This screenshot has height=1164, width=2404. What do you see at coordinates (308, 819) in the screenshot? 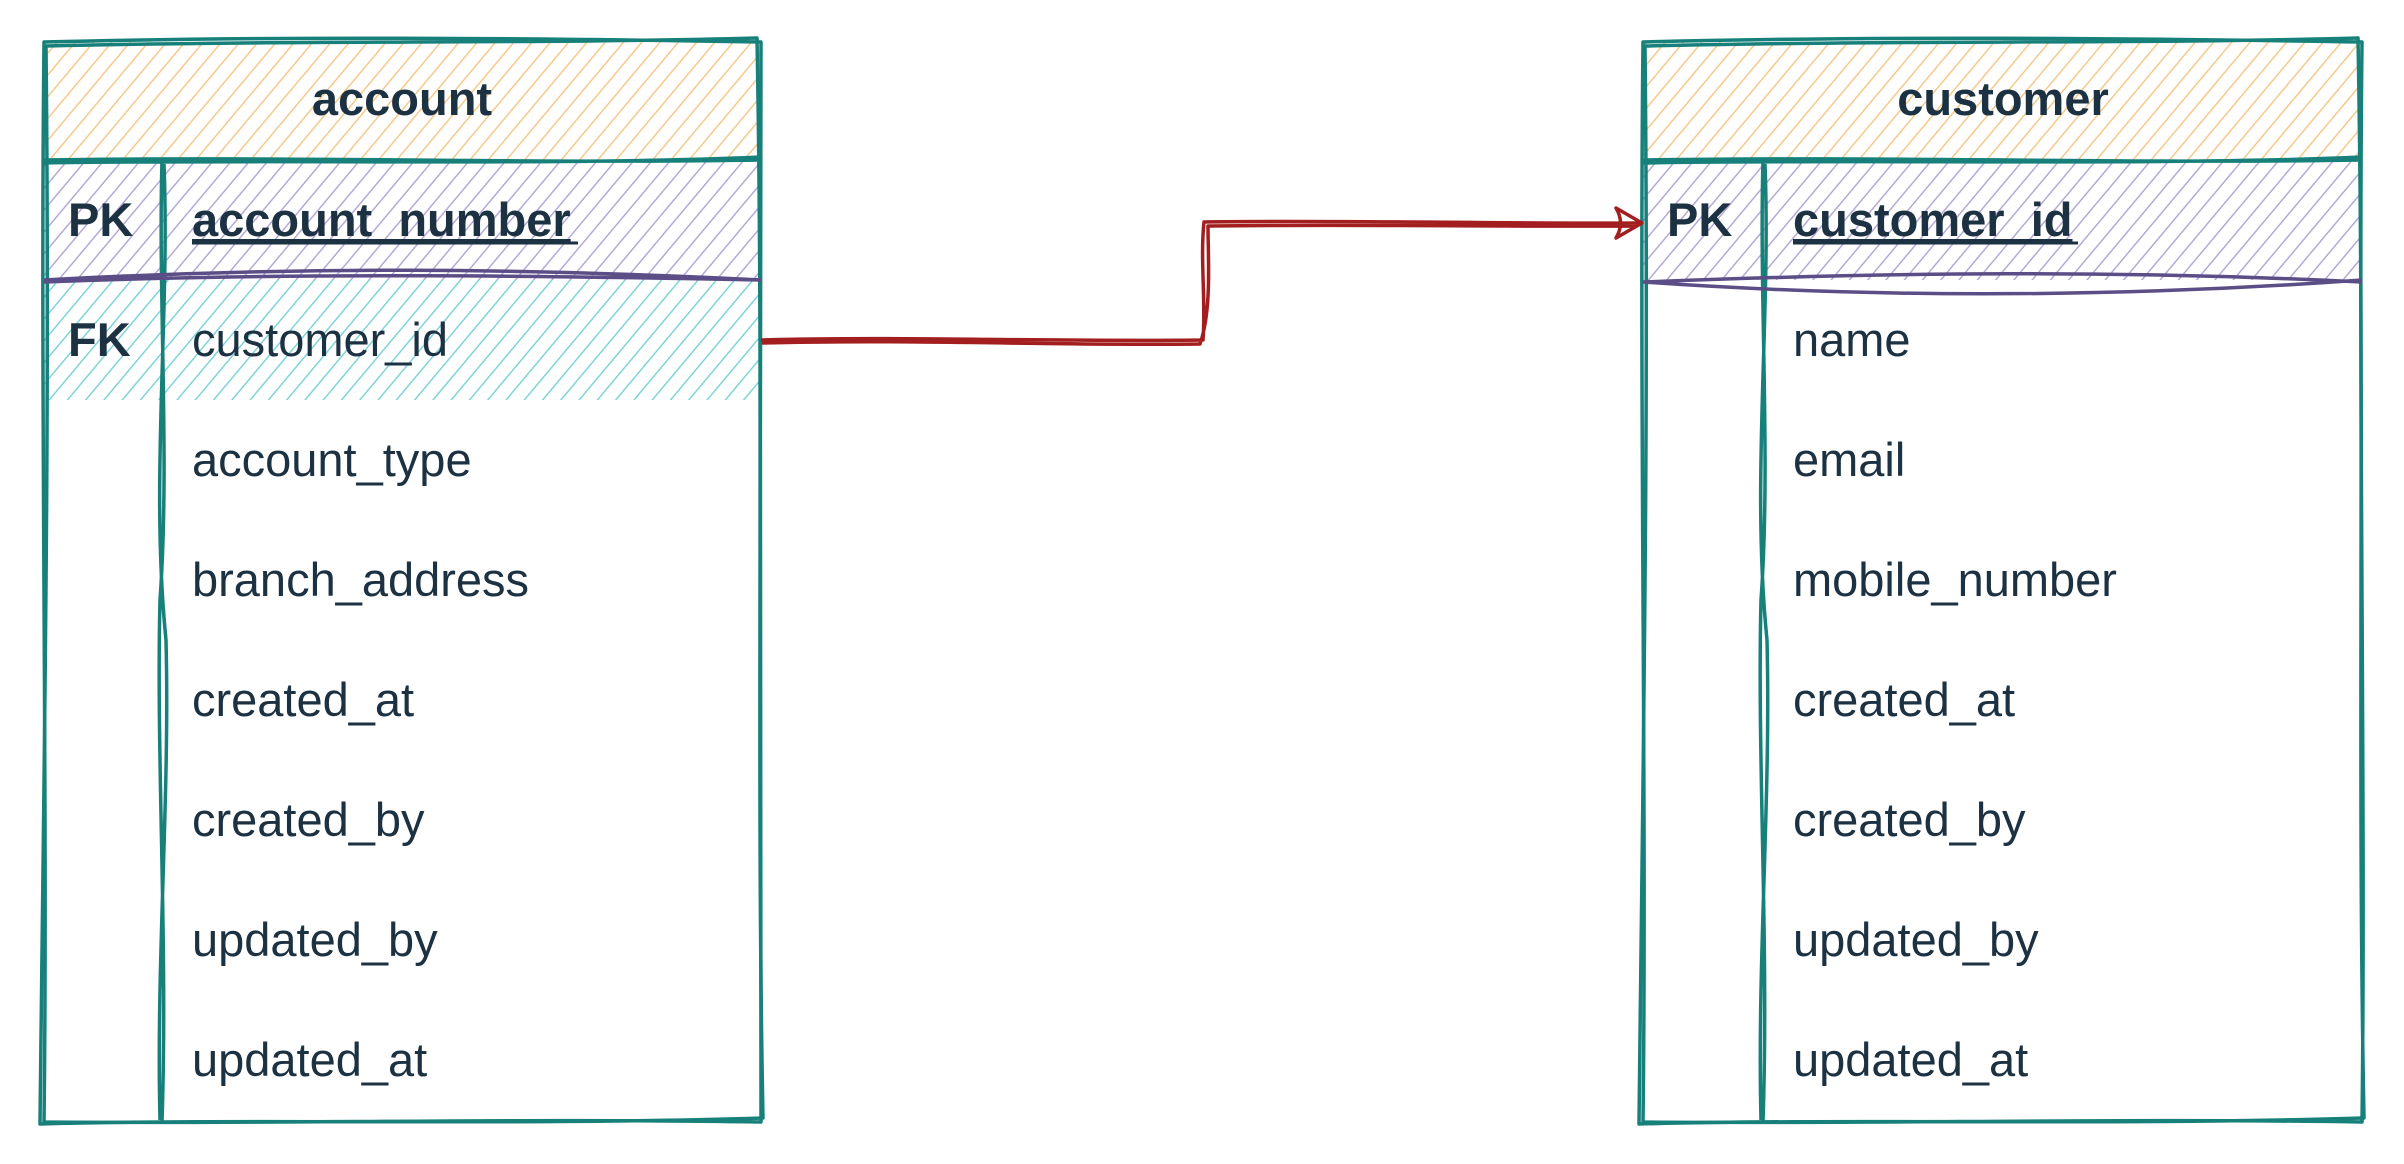
I see `account-field-created-by: created_by` at bounding box center [308, 819].